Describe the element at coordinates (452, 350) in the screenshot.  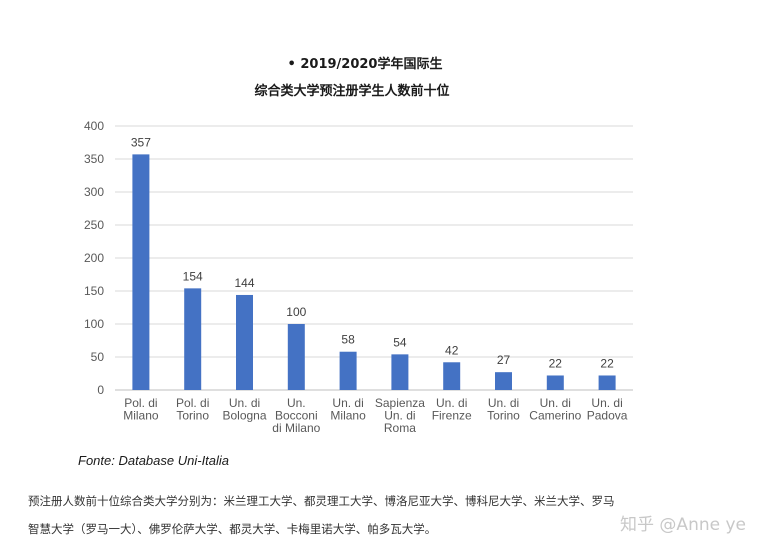
I see `data-label: 42` at that location.